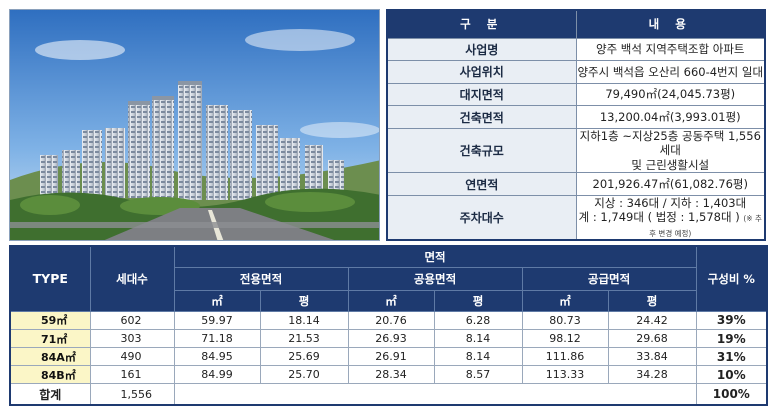 The height and width of the screenshot is (414, 773). Describe the element at coordinates (391, 338) in the screenshot. I see `common-sqm: 26.93` at that location.